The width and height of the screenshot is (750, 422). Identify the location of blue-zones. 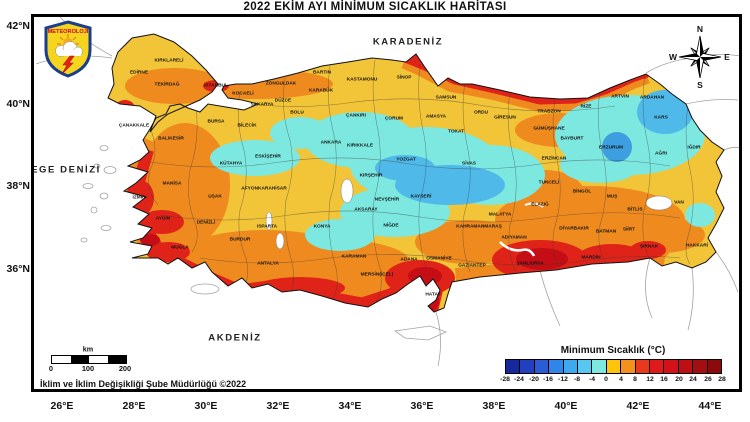
(534, 147).